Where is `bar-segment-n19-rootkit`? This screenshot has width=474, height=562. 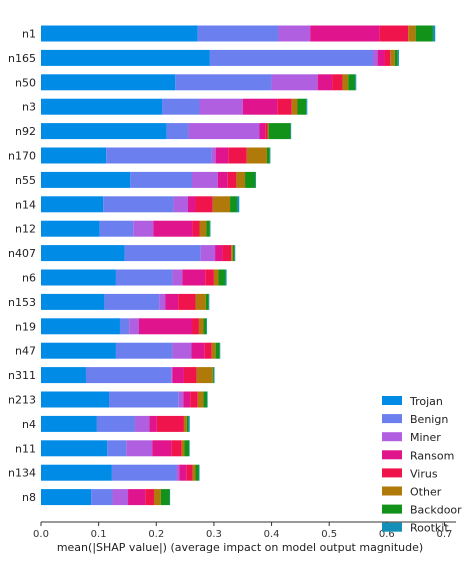 bar-segment-n19-rootkit is located at coordinates (206, 326).